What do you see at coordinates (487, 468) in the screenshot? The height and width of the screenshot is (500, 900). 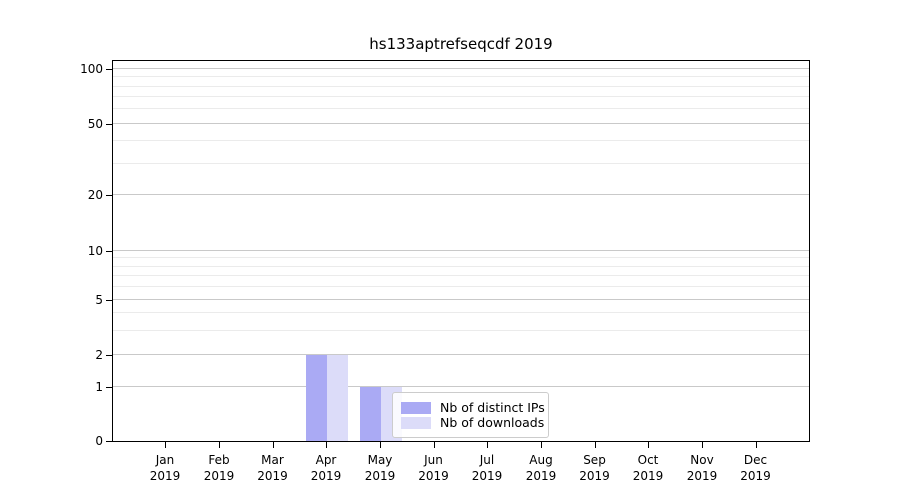 I see `x-tick-label-jul: Jul 2019` at bounding box center [487, 468].